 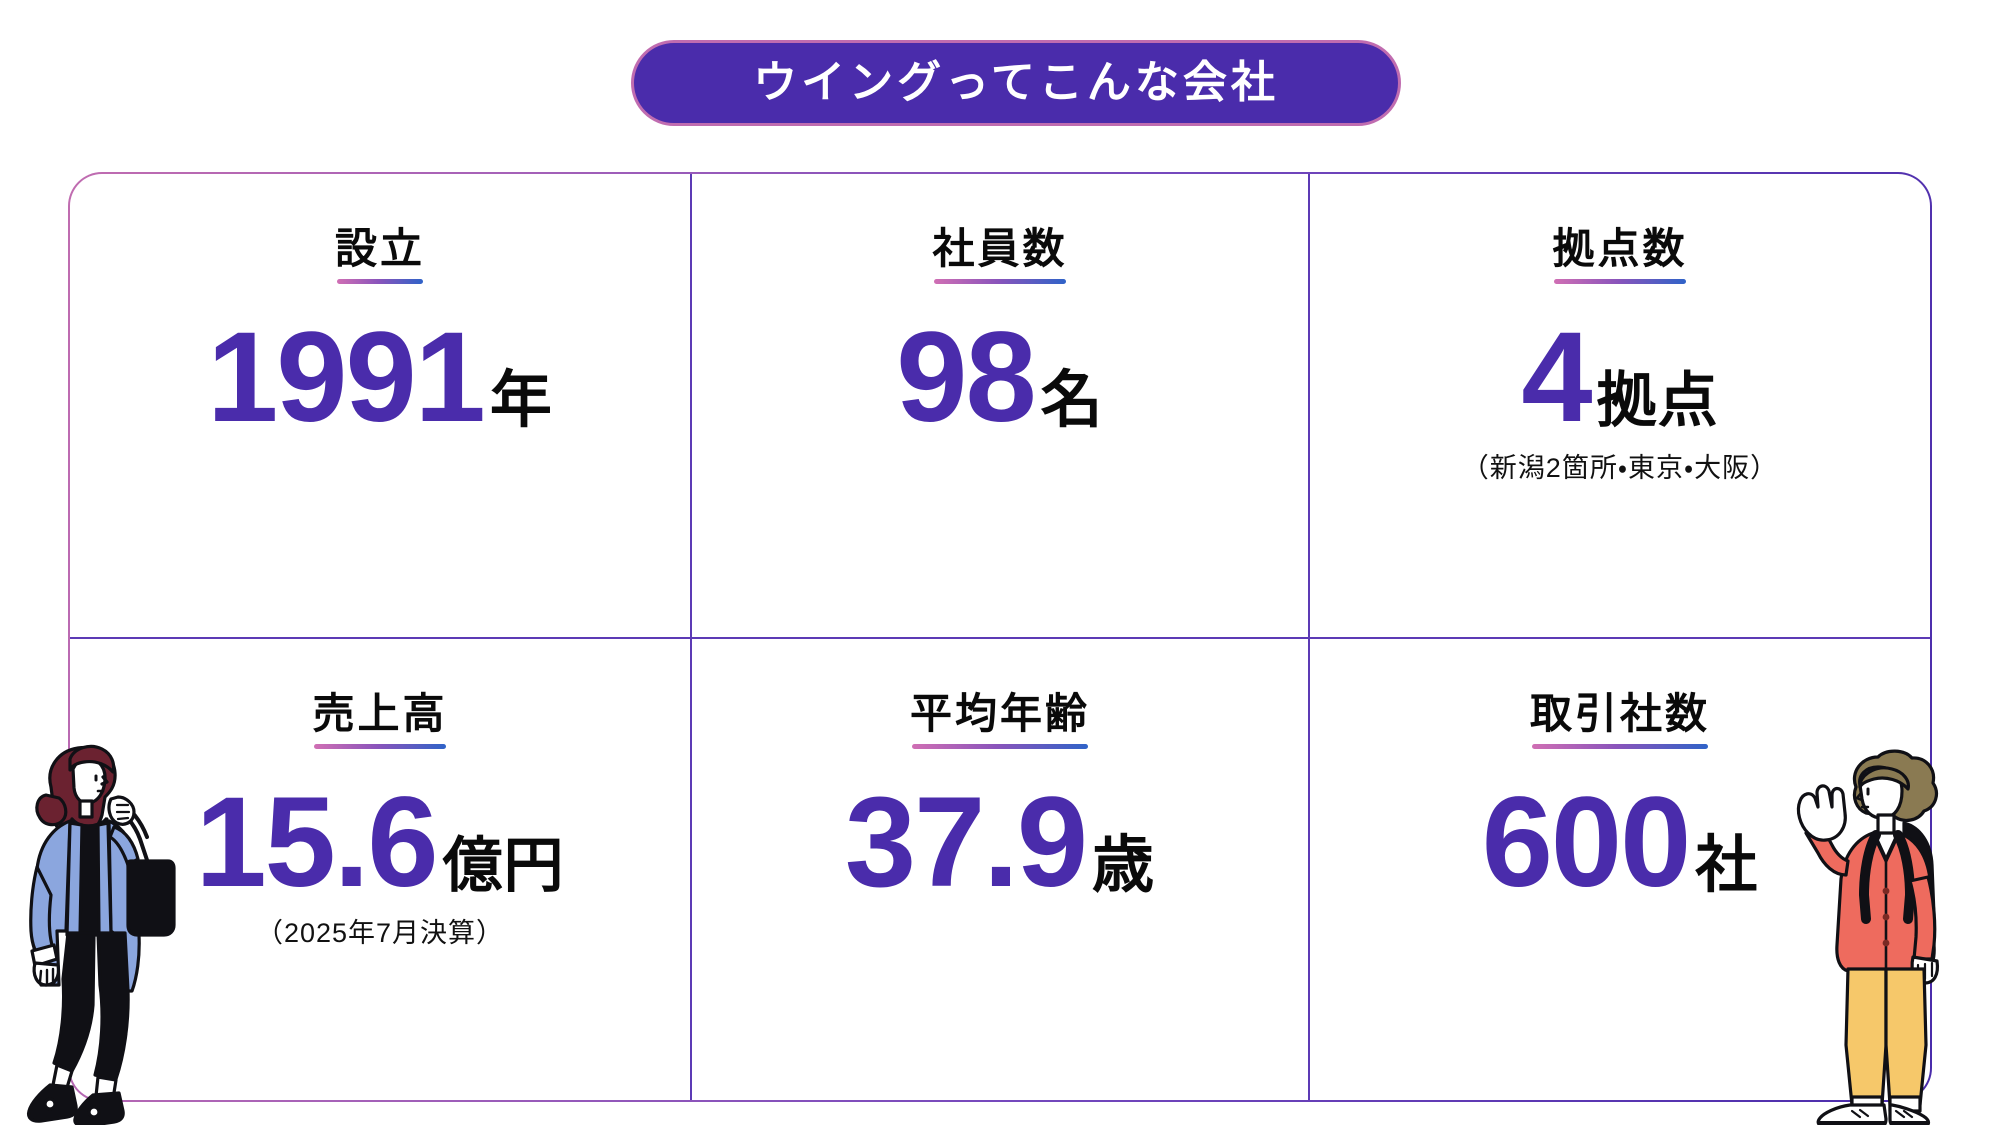 I want to click on stat-label: 取引社数, so click(x=1620, y=720).